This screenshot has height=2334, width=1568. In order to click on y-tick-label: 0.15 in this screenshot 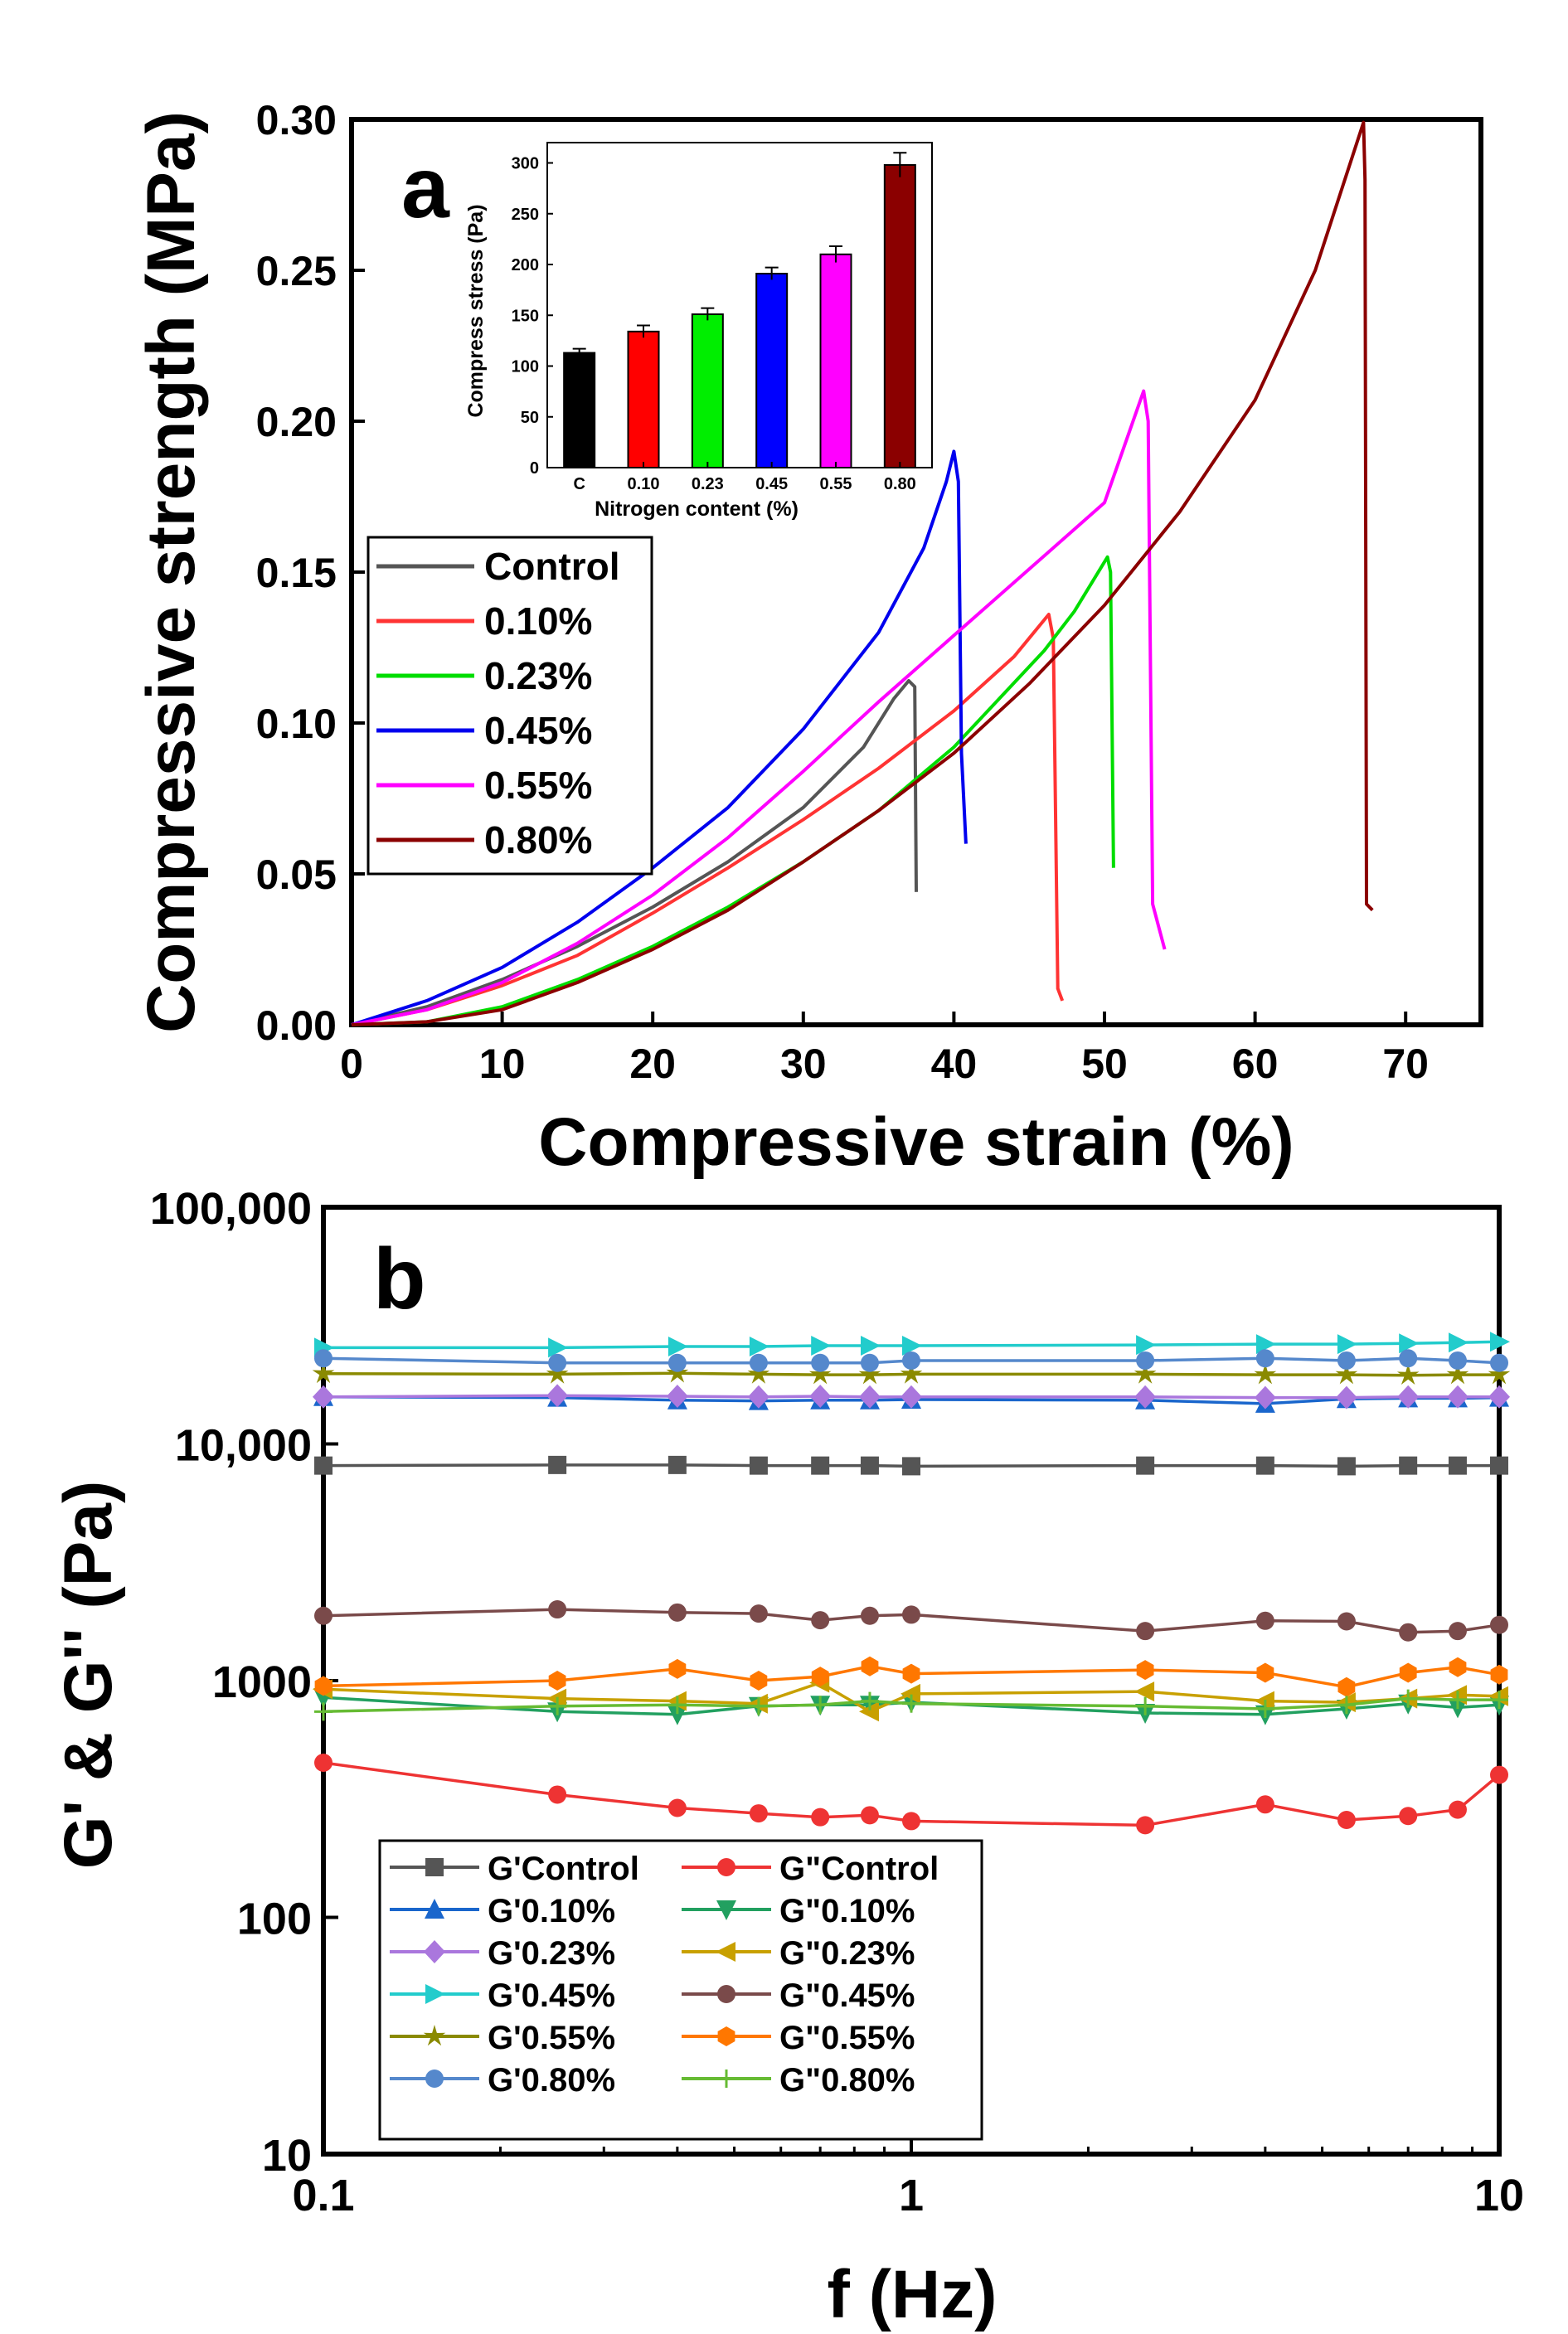, I will do `click(296, 573)`.